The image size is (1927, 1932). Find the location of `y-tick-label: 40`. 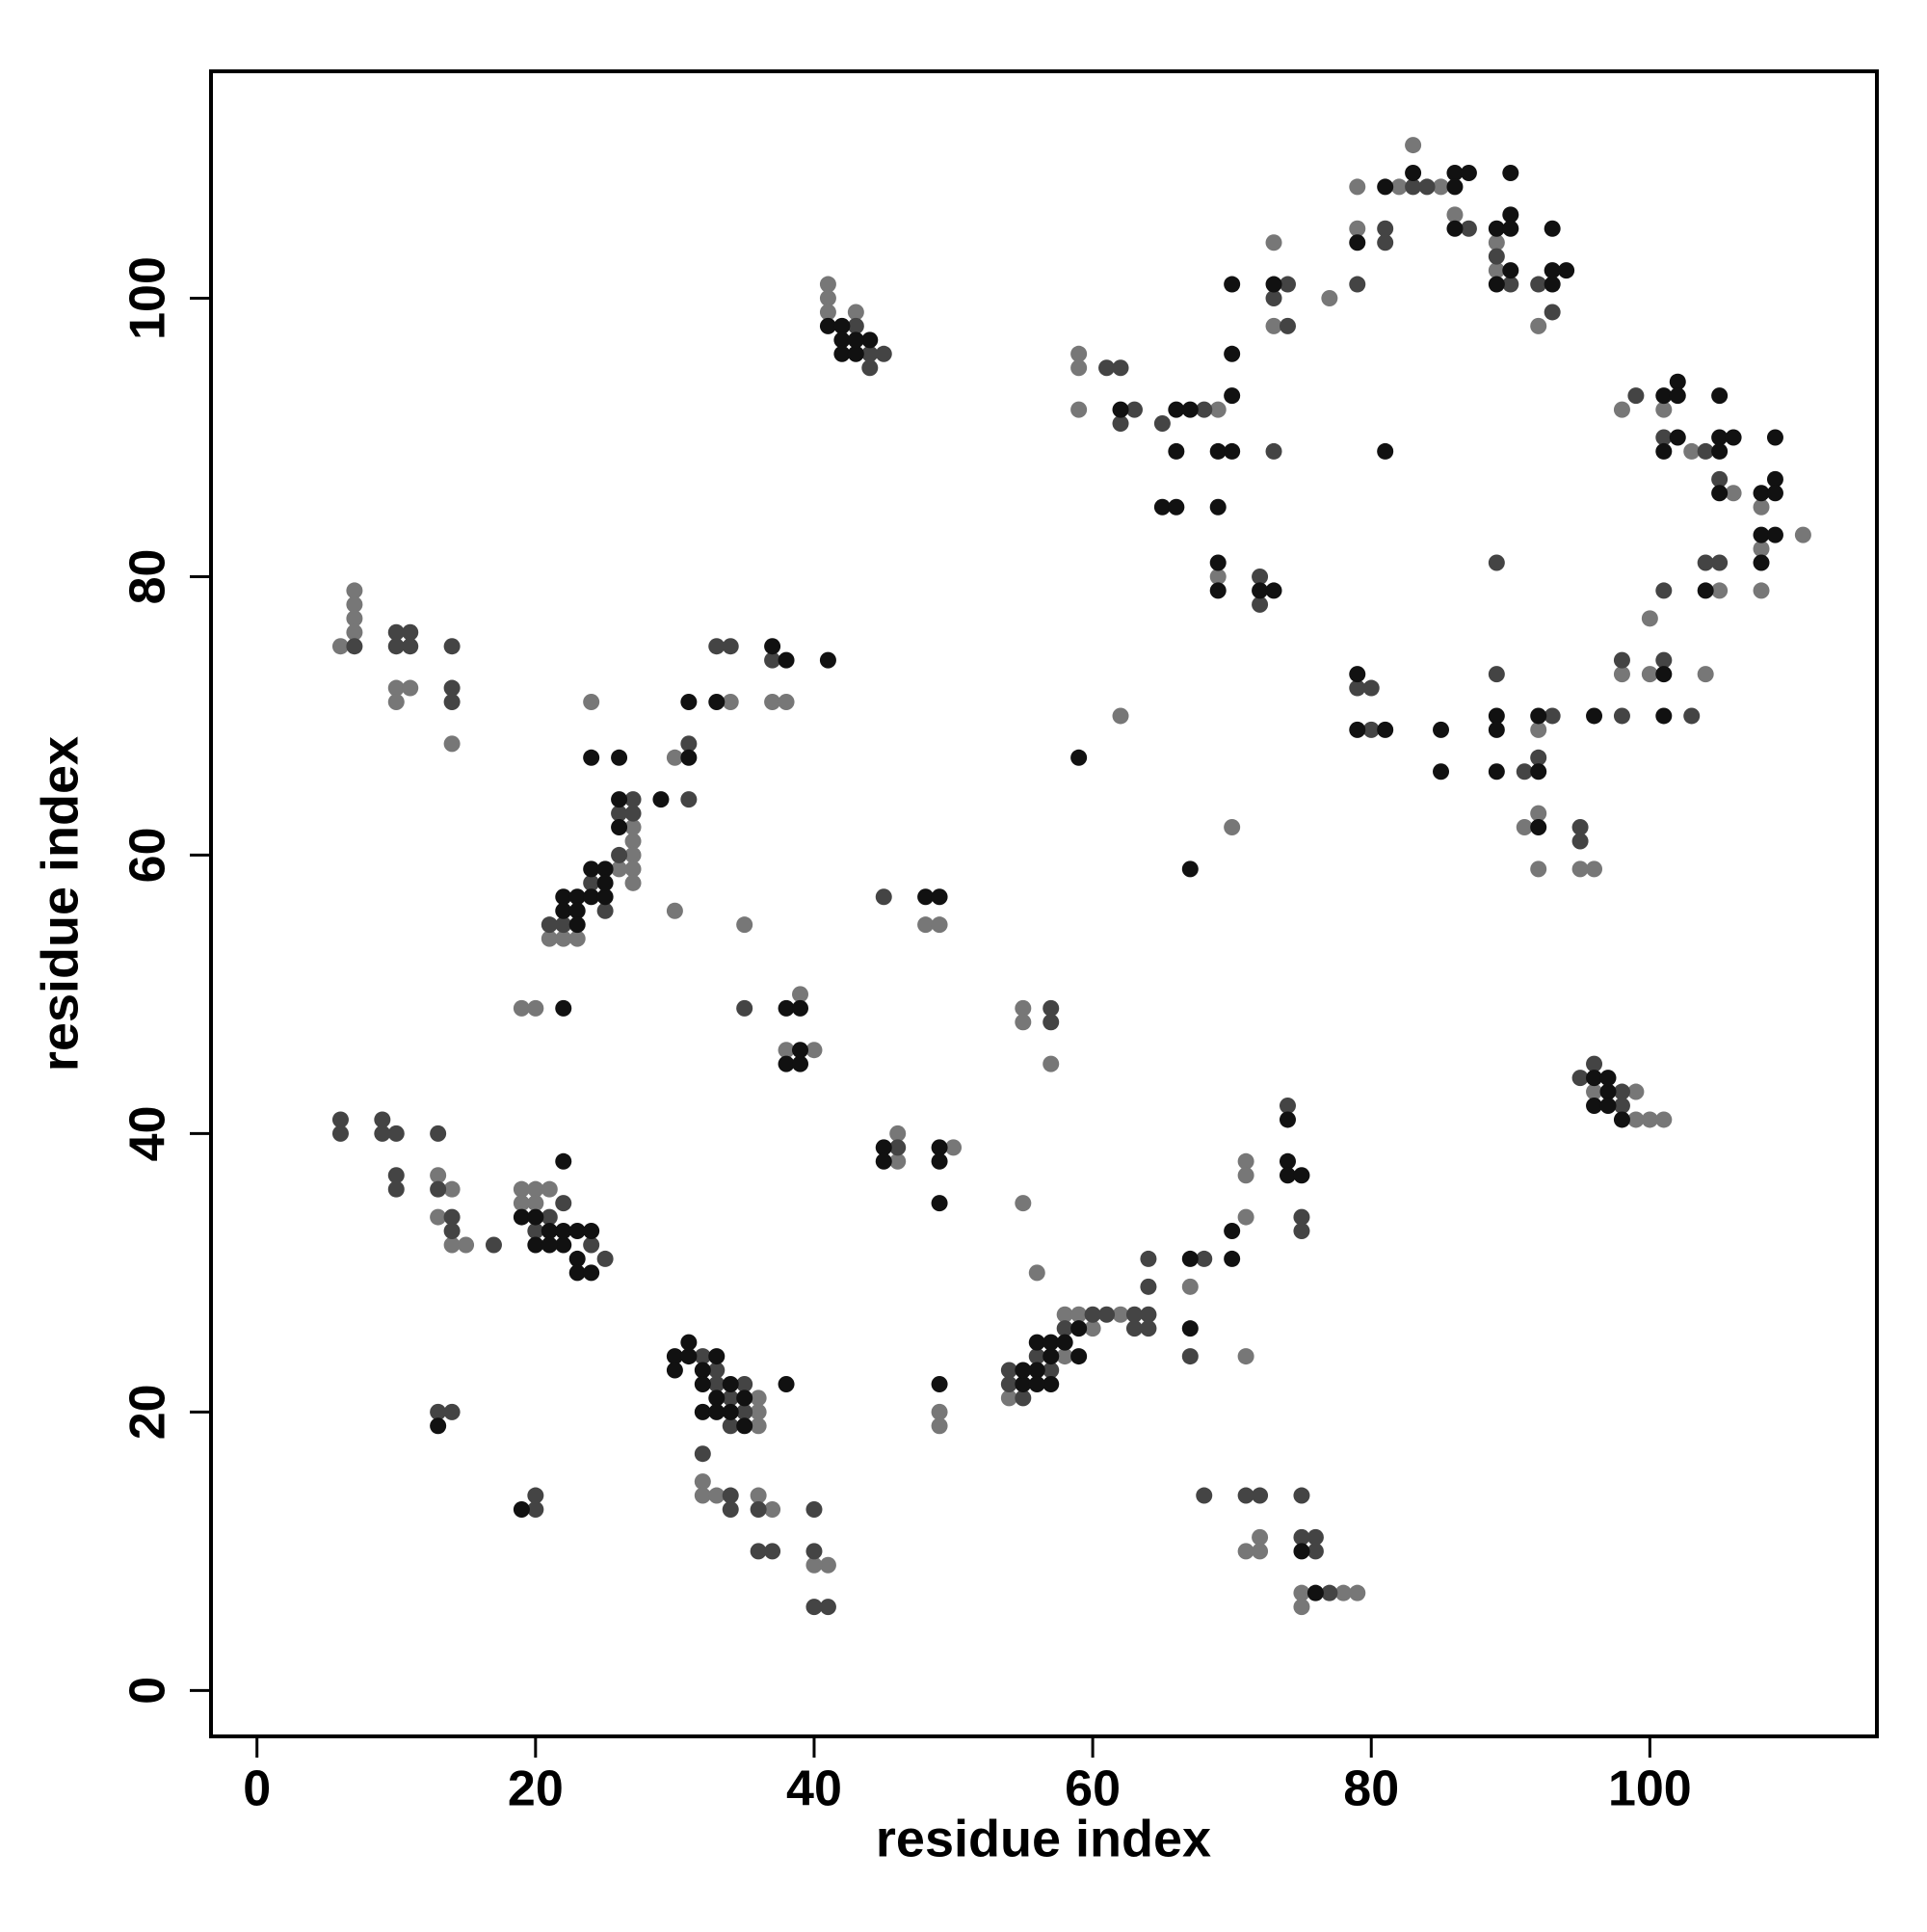

y-tick-label: 40 is located at coordinates (148, 1133).